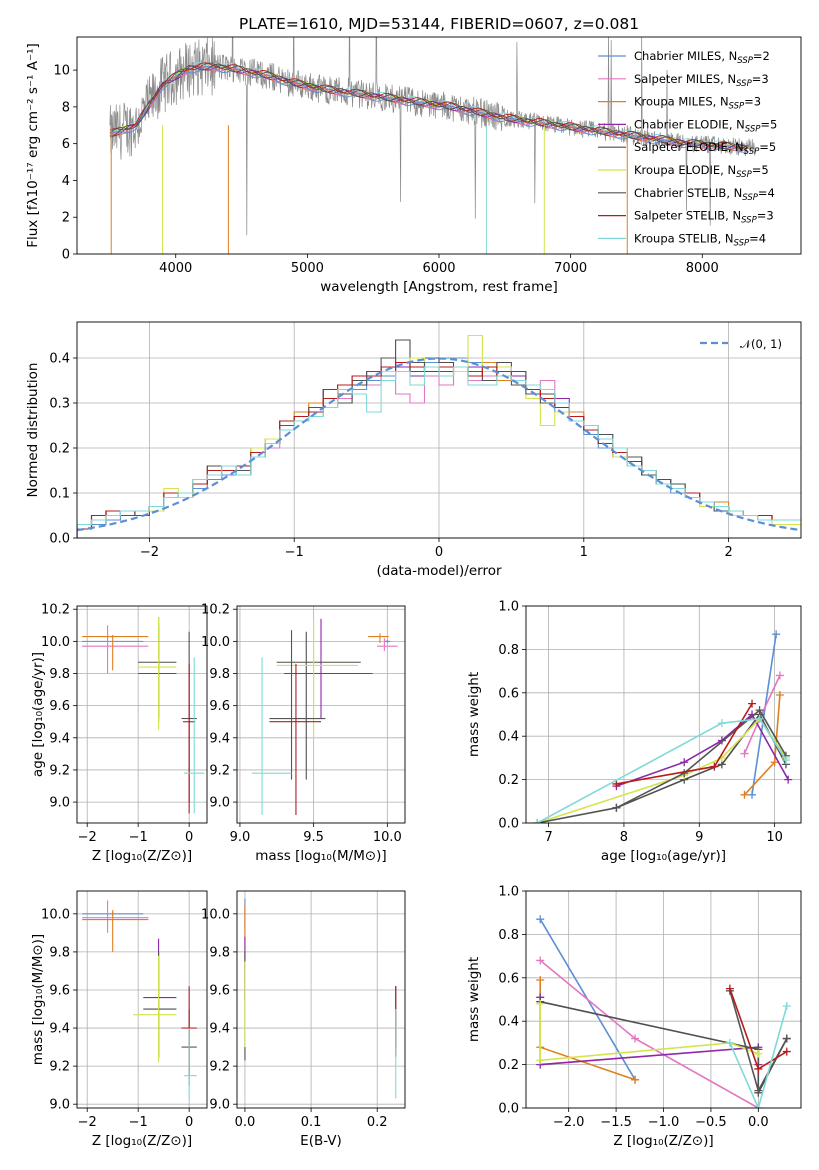 This screenshot has width=819, height=1170. Describe the element at coordinates (508, 607) in the screenshot. I see `y-tick-label: 1.0` at that location.